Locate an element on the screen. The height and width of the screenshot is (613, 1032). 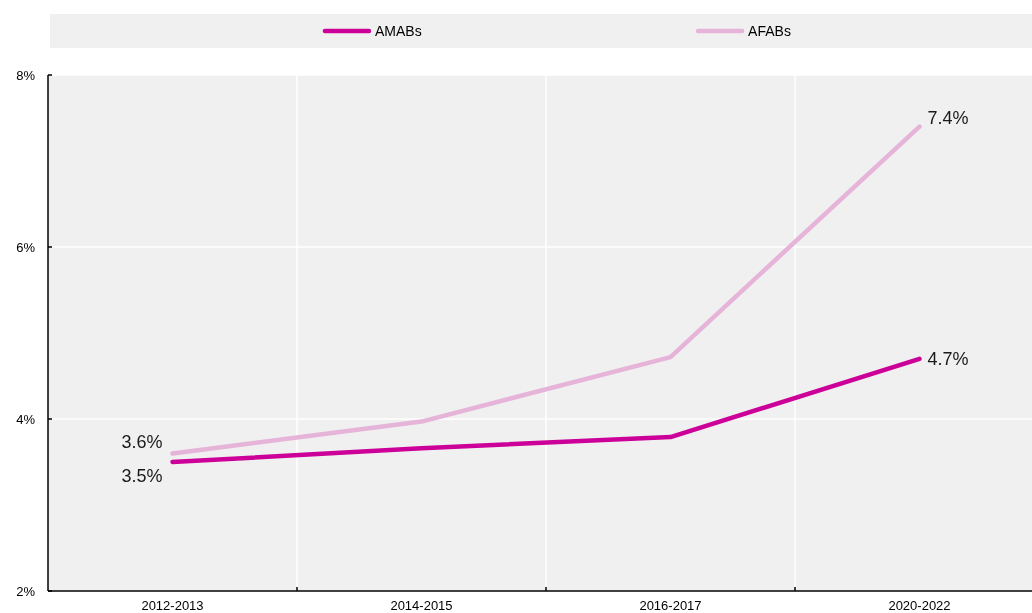
y-tick-label: 2% is located at coordinates (26, 591).